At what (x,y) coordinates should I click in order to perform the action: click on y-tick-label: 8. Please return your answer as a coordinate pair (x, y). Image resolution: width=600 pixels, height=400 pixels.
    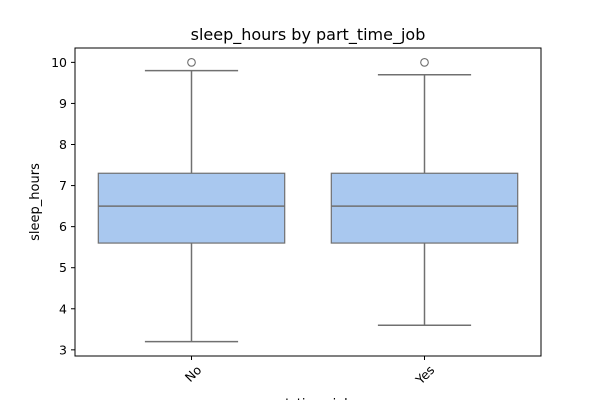
    Looking at the image, I should click on (63, 144).